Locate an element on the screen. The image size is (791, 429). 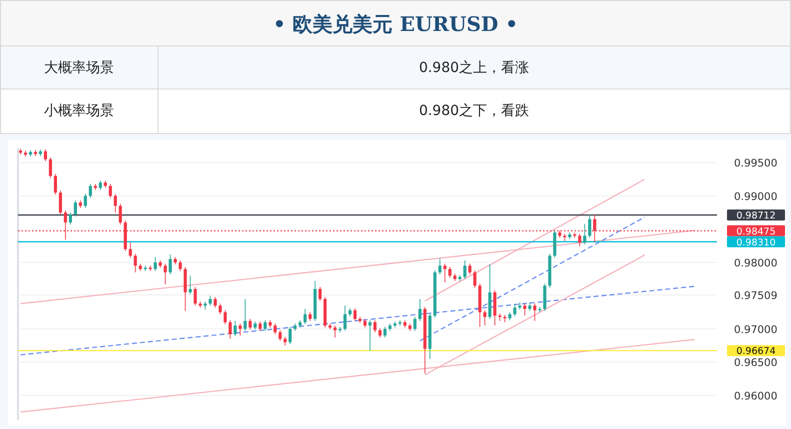
y-tick-label: 0.98000 is located at coordinates (756, 263).